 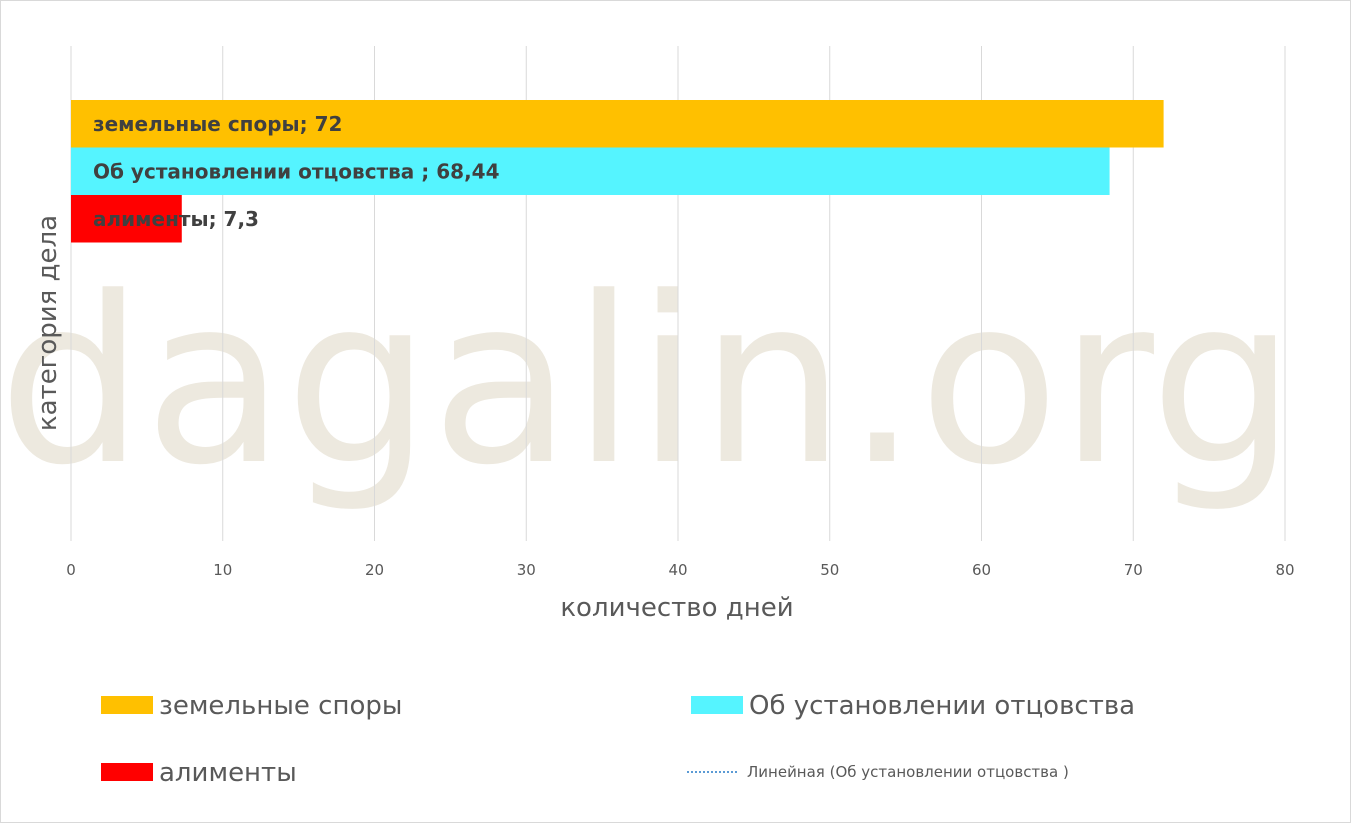 I want to click on bar-data-label: земельные споры; 72, so click(x=217, y=124).